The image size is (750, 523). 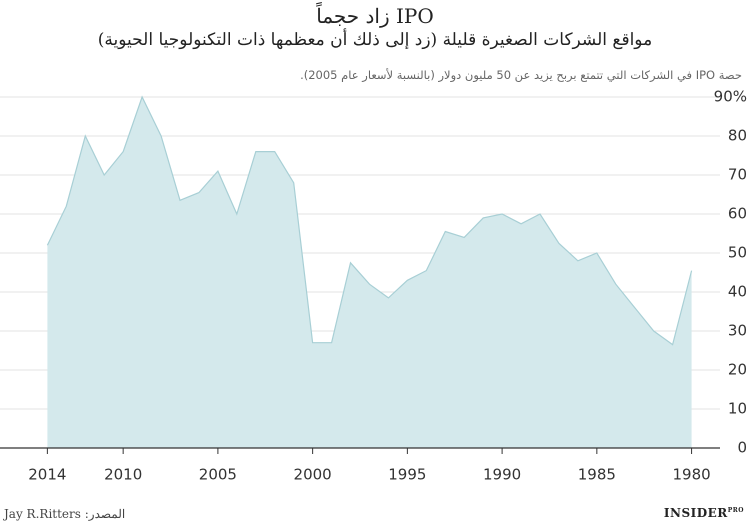 I want to click on y-tick-label: 50, so click(x=737, y=253).